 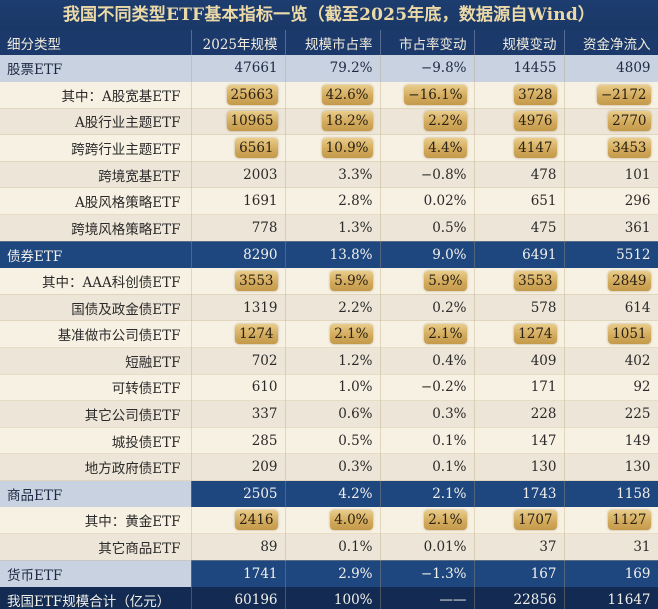 I want to click on highlight-badge: 2849, so click(x=629, y=280).